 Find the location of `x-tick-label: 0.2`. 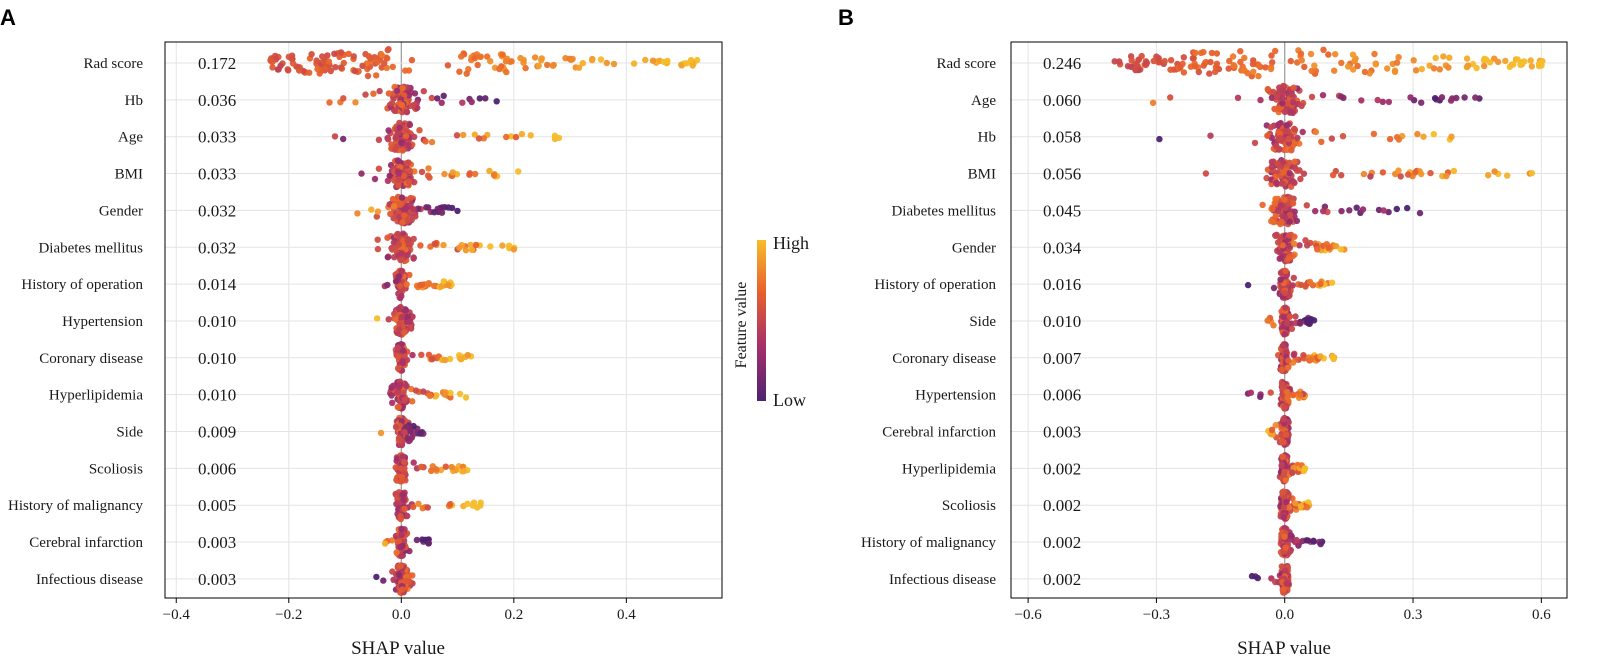

x-tick-label: 0.2 is located at coordinates (513, 615).